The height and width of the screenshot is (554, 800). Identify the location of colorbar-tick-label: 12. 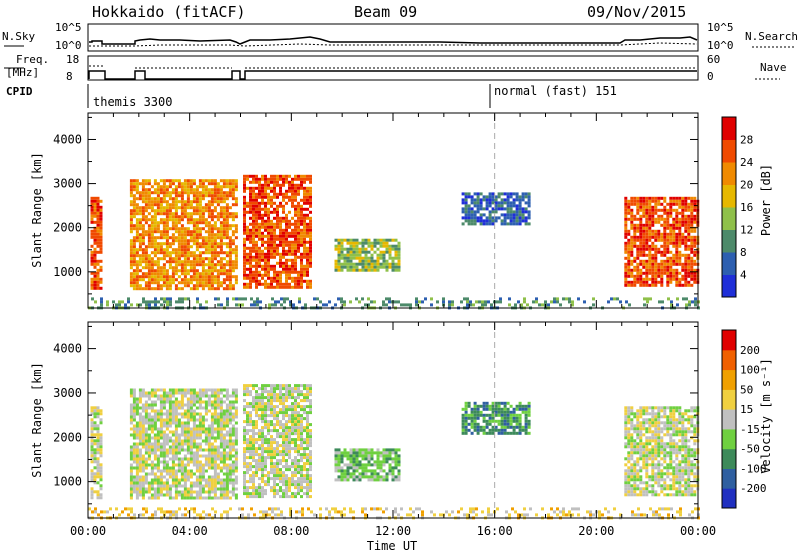
(746, 230).